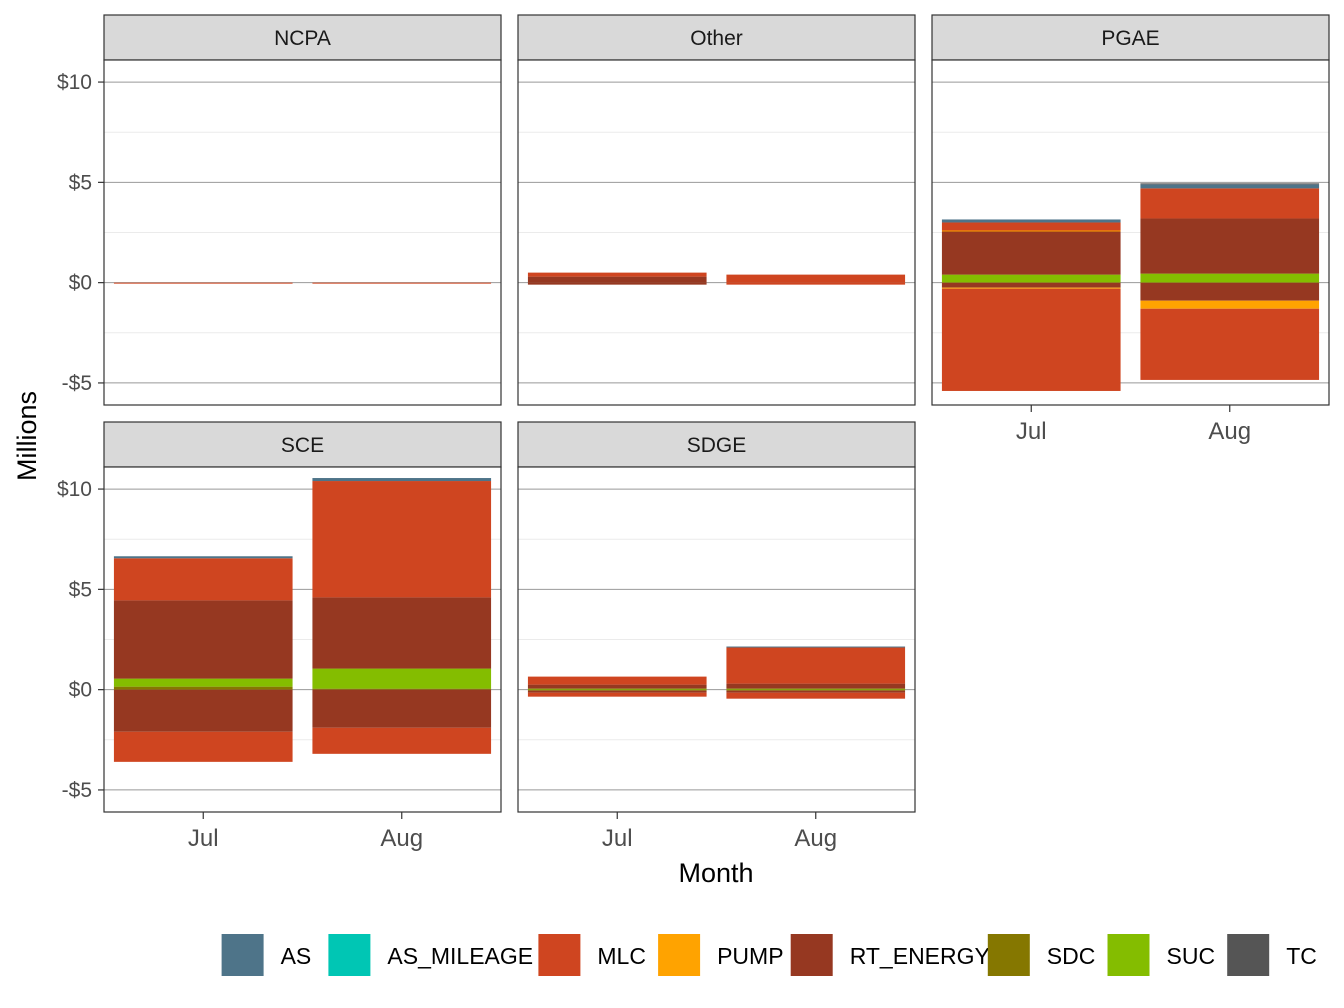 This screenshot has width=1344, height=1008. Describe the element at coordinates (920, 956) in the screenshot. I see `legend-label: RT_ENERGY` at that location.